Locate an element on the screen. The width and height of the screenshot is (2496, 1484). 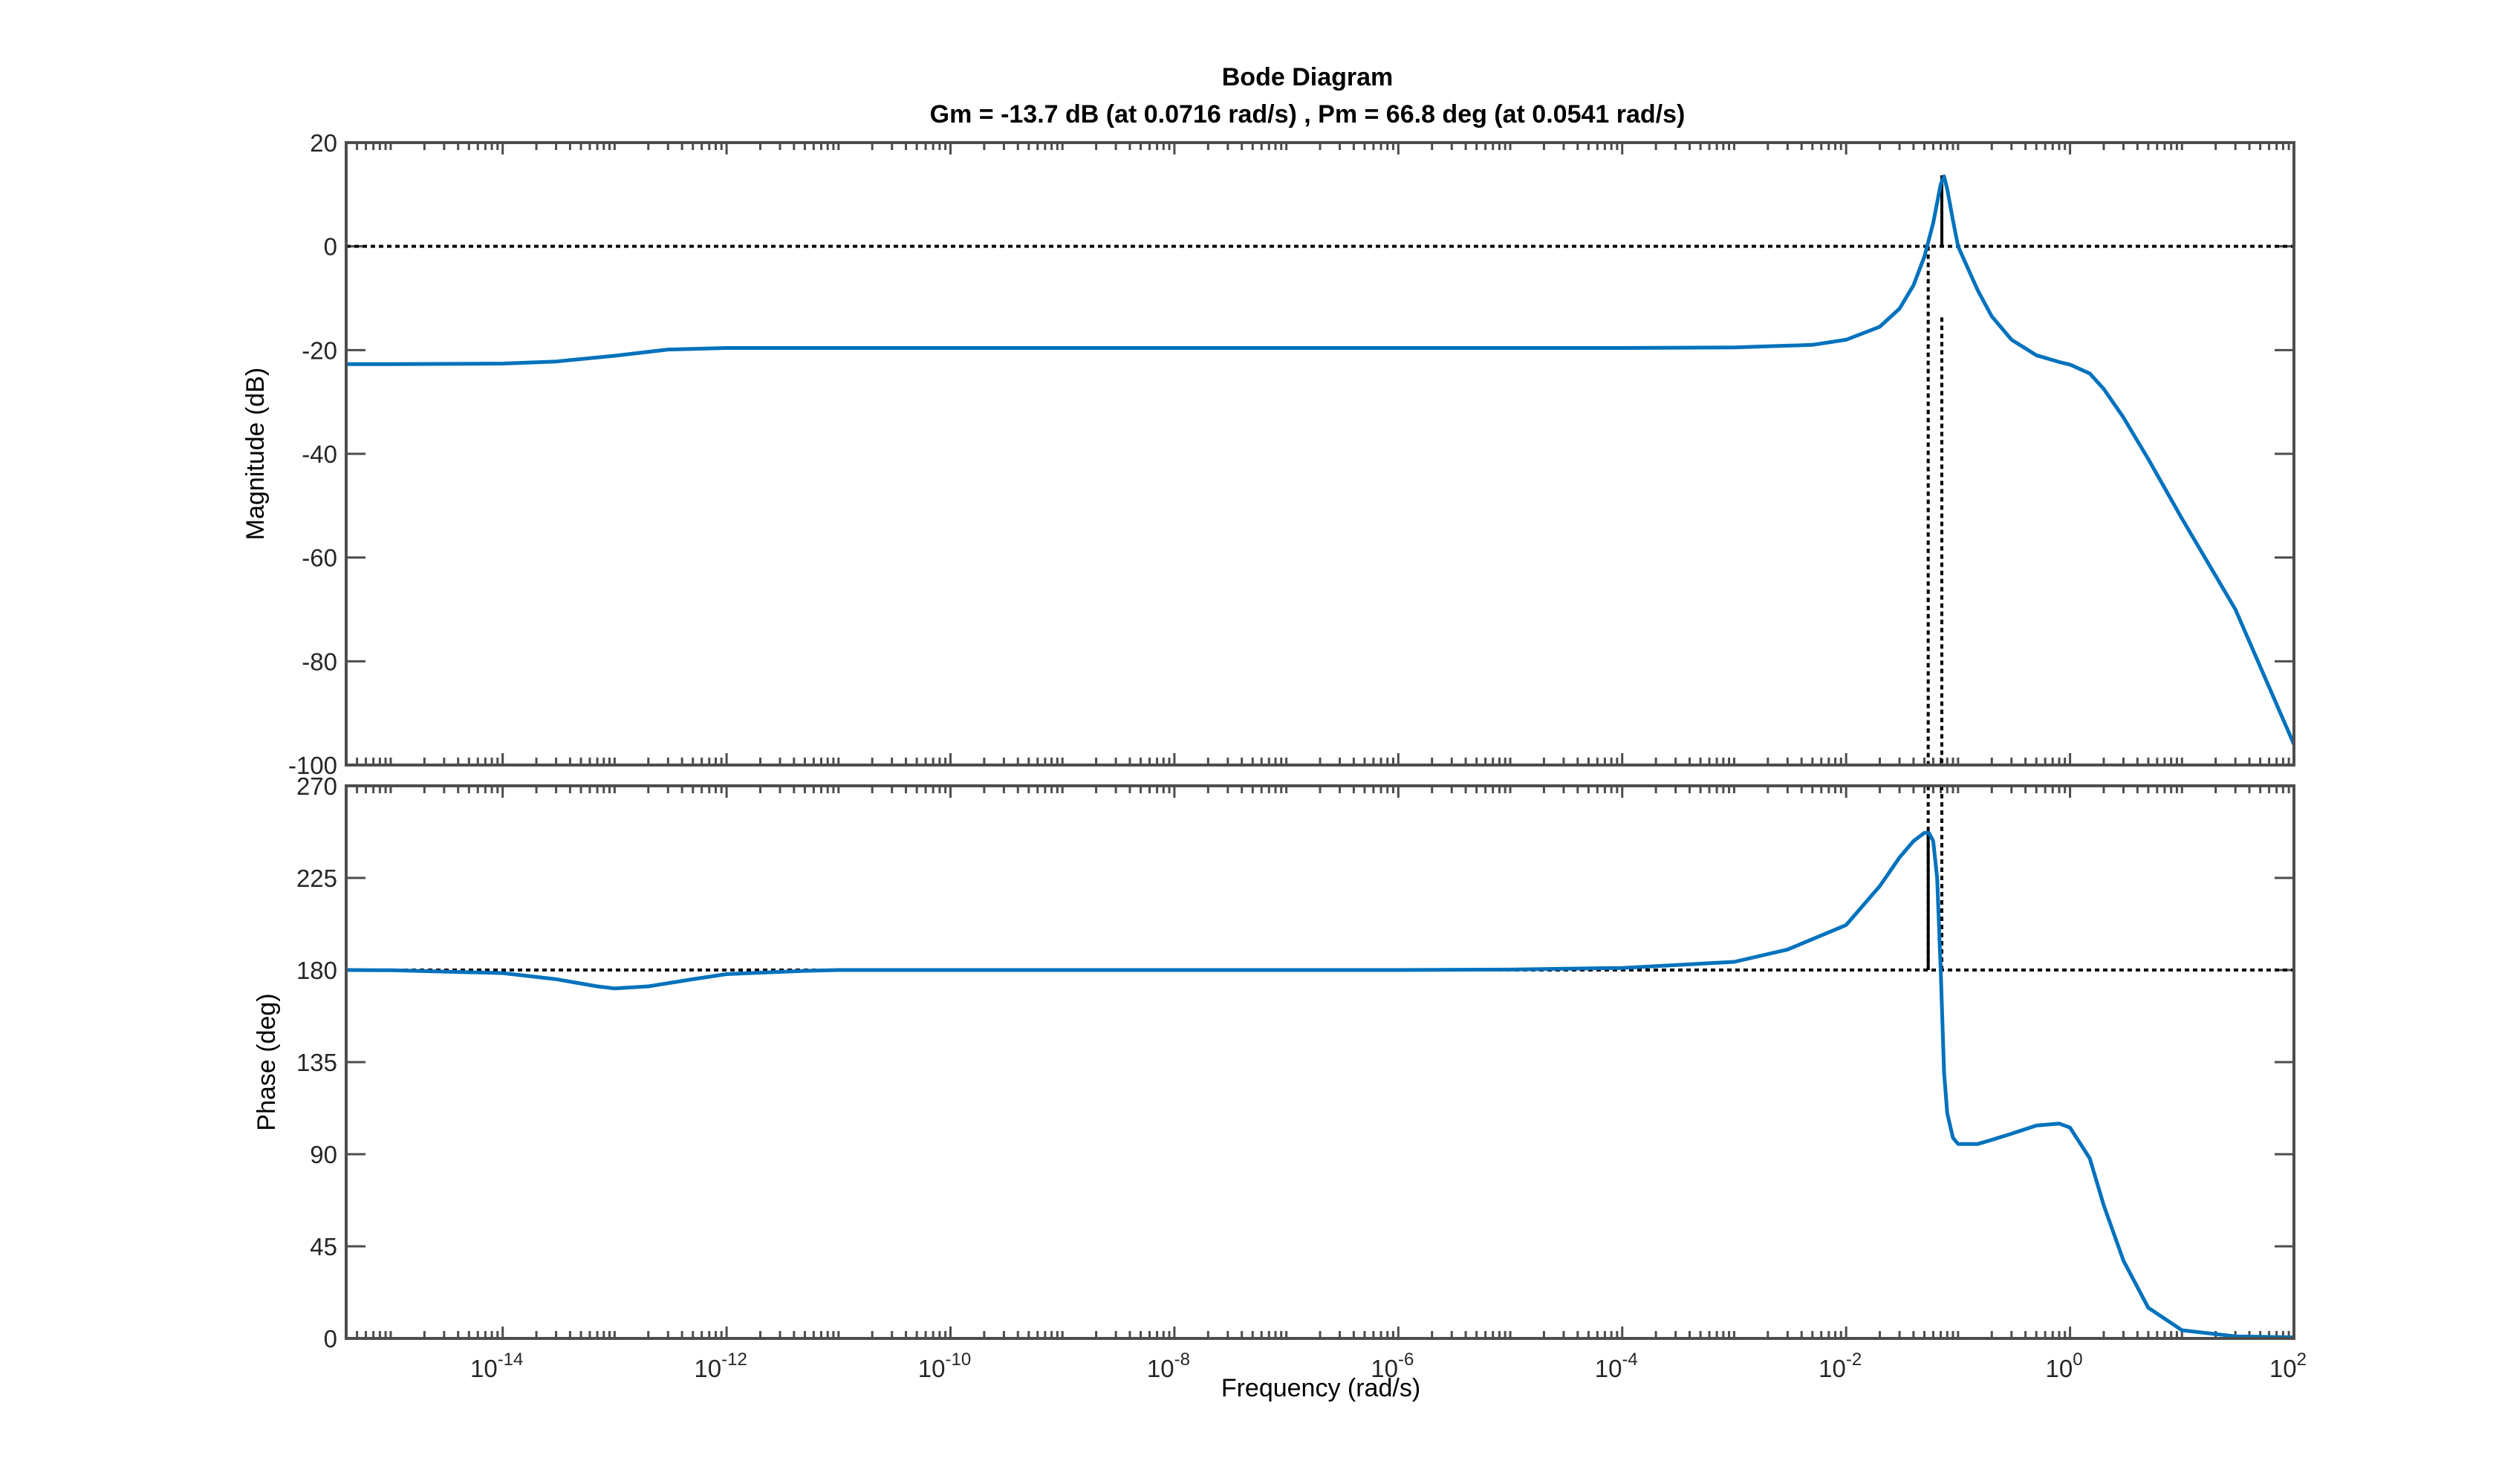
x-tick-label: 10⁻¹⁰ is located at coordinates (945, 1366).